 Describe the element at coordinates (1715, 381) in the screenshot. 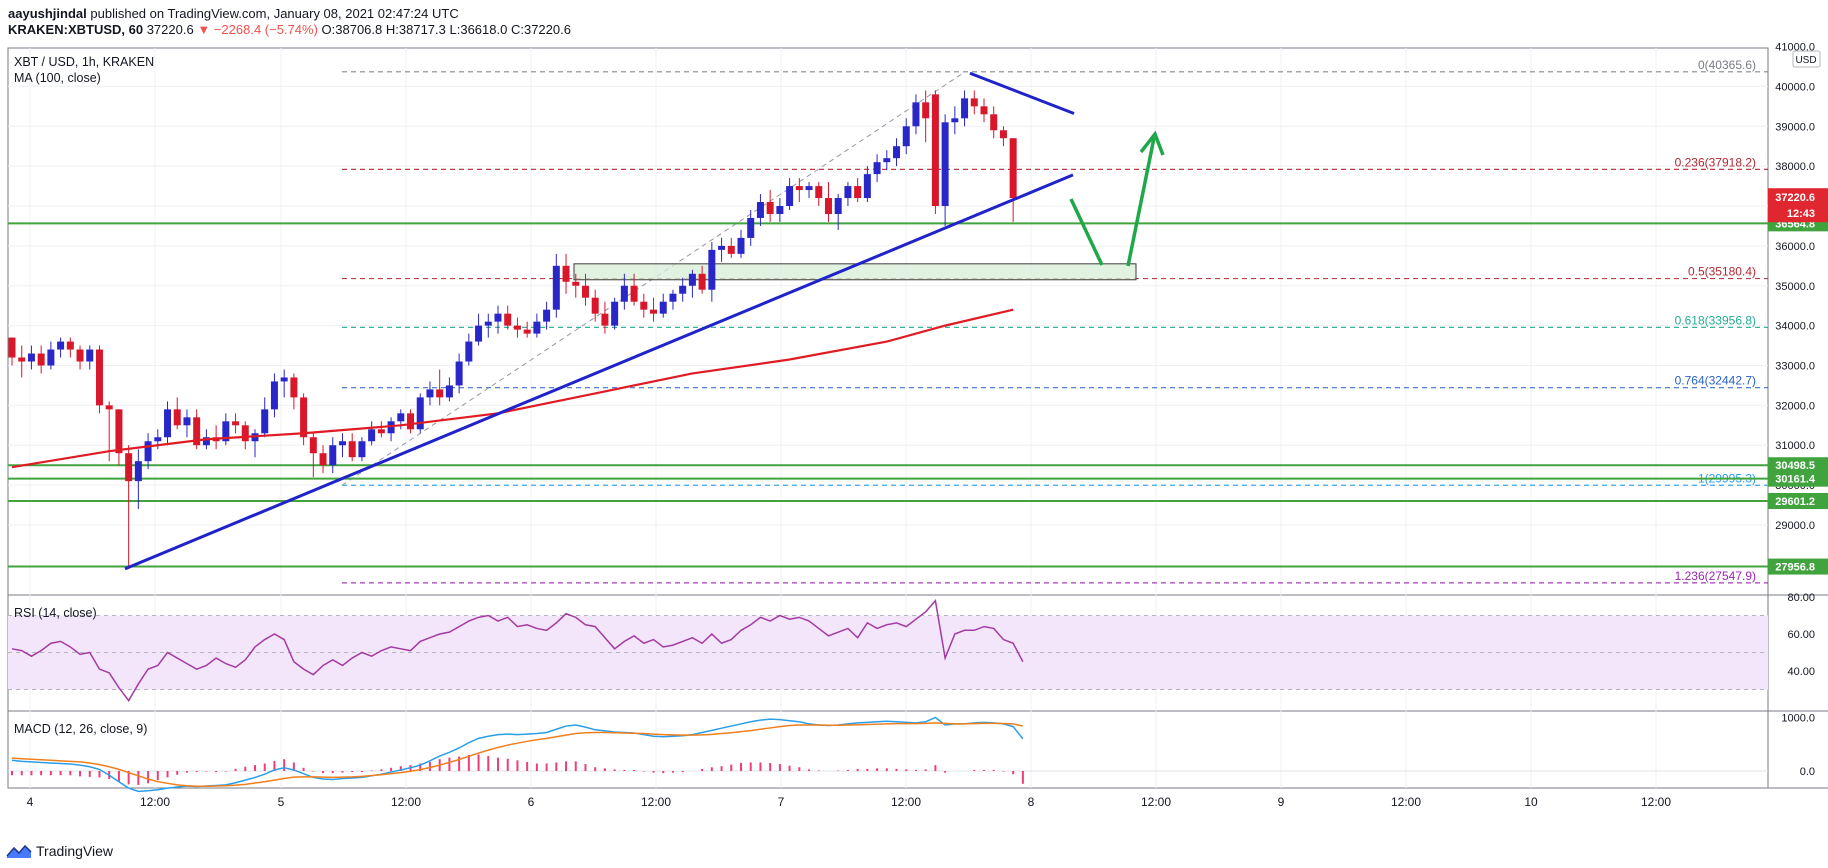

I see `fib-level-label: 0.764(32442.7)` at that location.